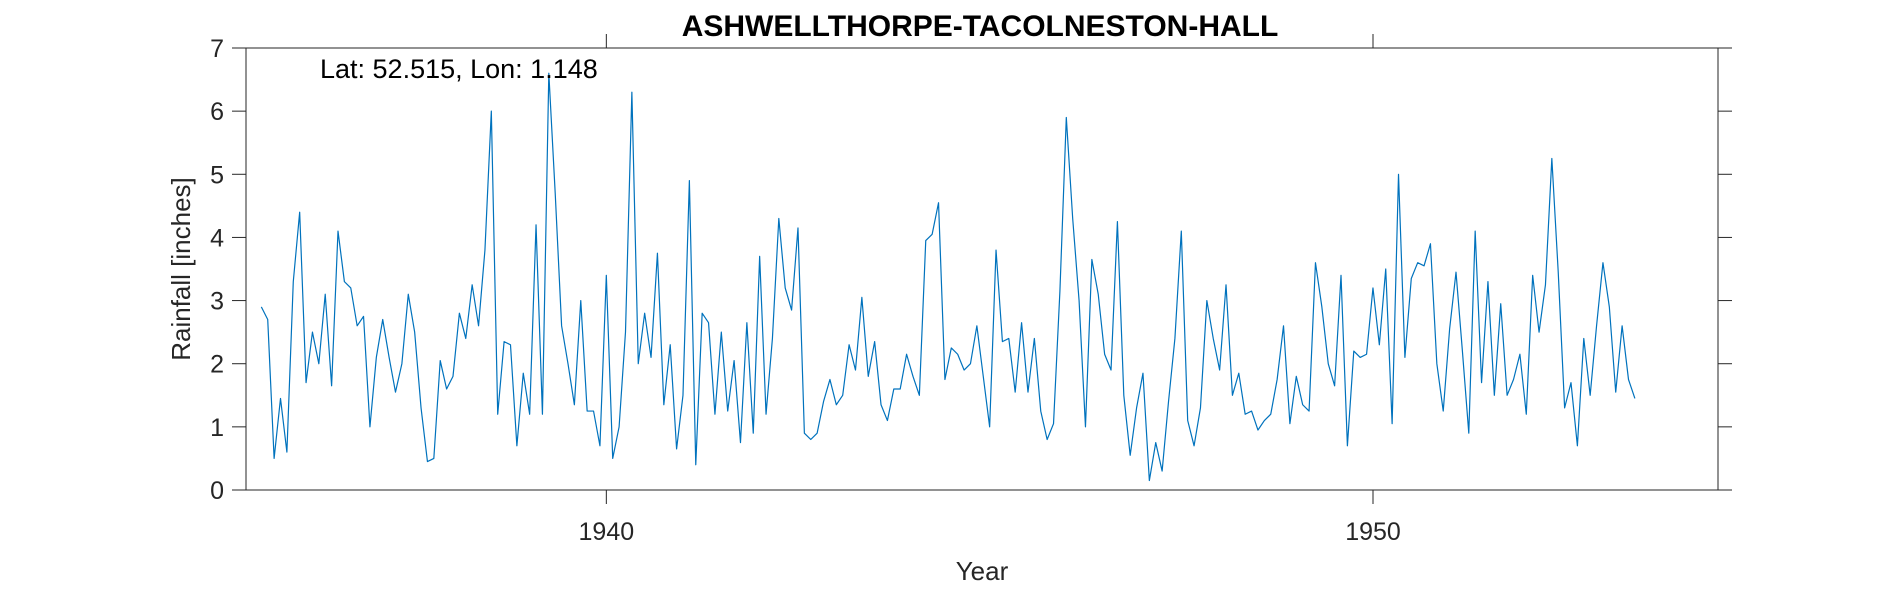 The width and height of the screenshot is (1890, 591). I want to click on chart-title: ASHWELLTHORPE-TACOLNESTON-HALL, so click(980, 26).